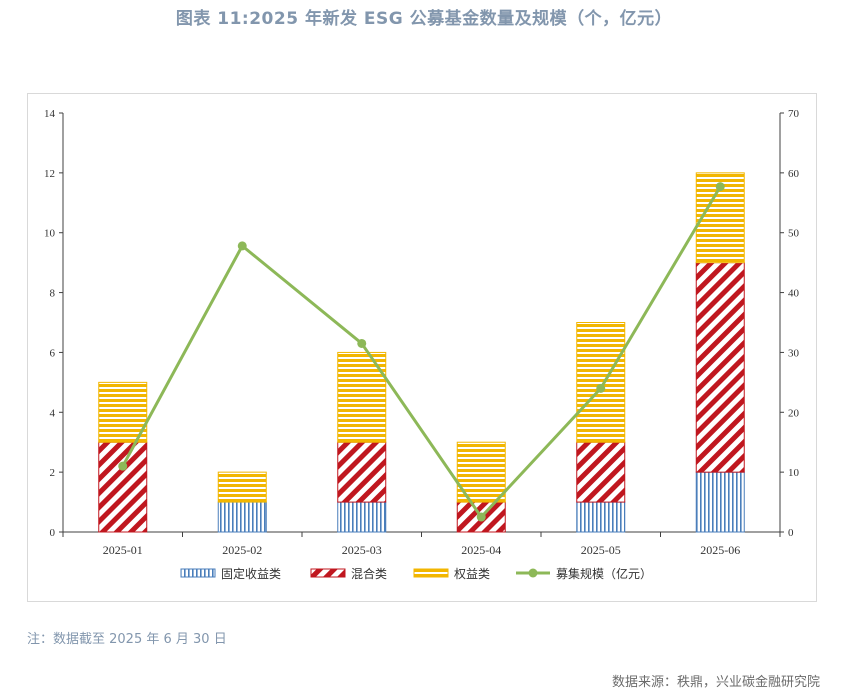 The height and width of the screenshot is (690, 848). Describe the element at coordinates (794, 353) in the screenshot. I see `y-right-tick-label: 30` at that location.